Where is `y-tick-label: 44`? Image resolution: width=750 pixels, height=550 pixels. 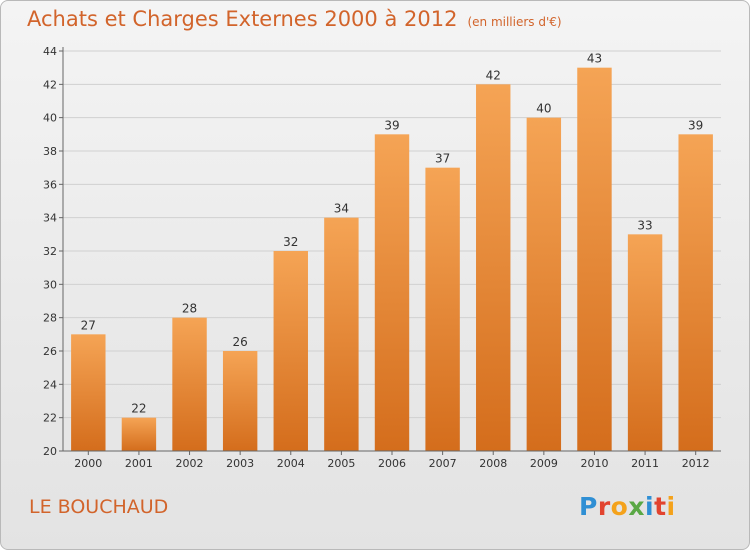 y-tick-label: 44 is located at coordinates (50, 51).